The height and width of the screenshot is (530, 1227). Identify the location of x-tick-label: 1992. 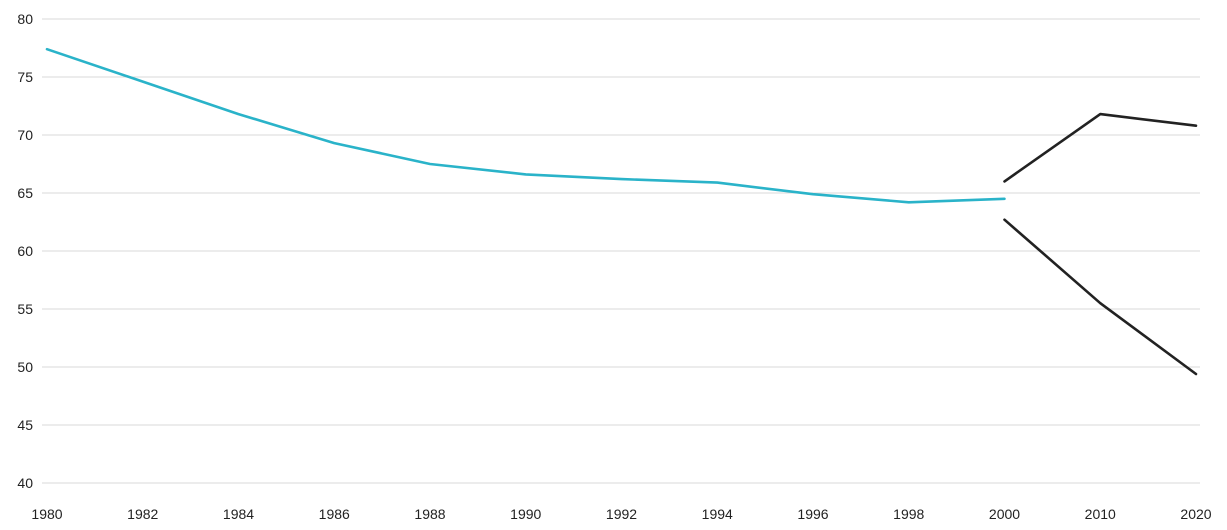
(621, 514).